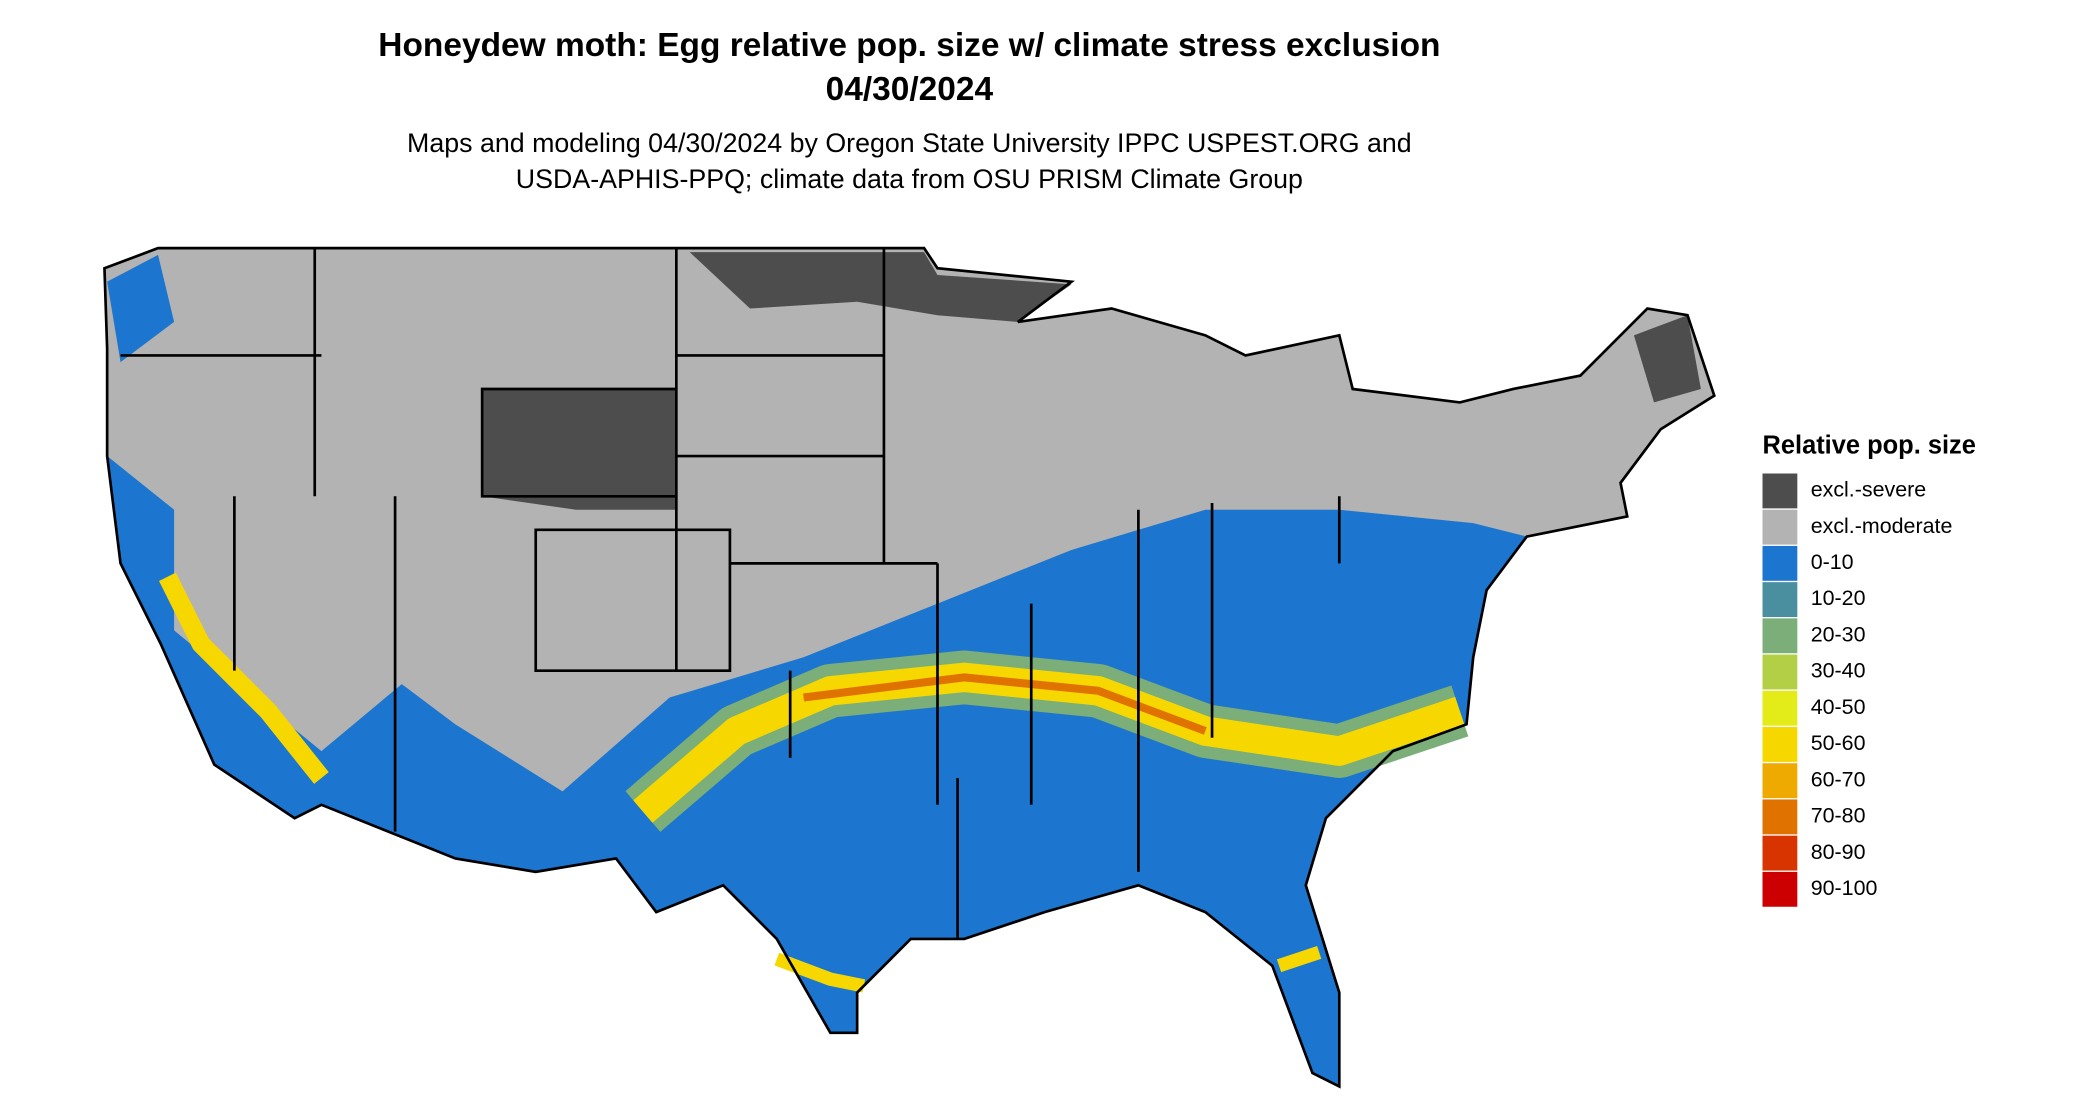 The image size is (2100, 1116). I want to click on legend-label: 10-20, so click(1838, 598).